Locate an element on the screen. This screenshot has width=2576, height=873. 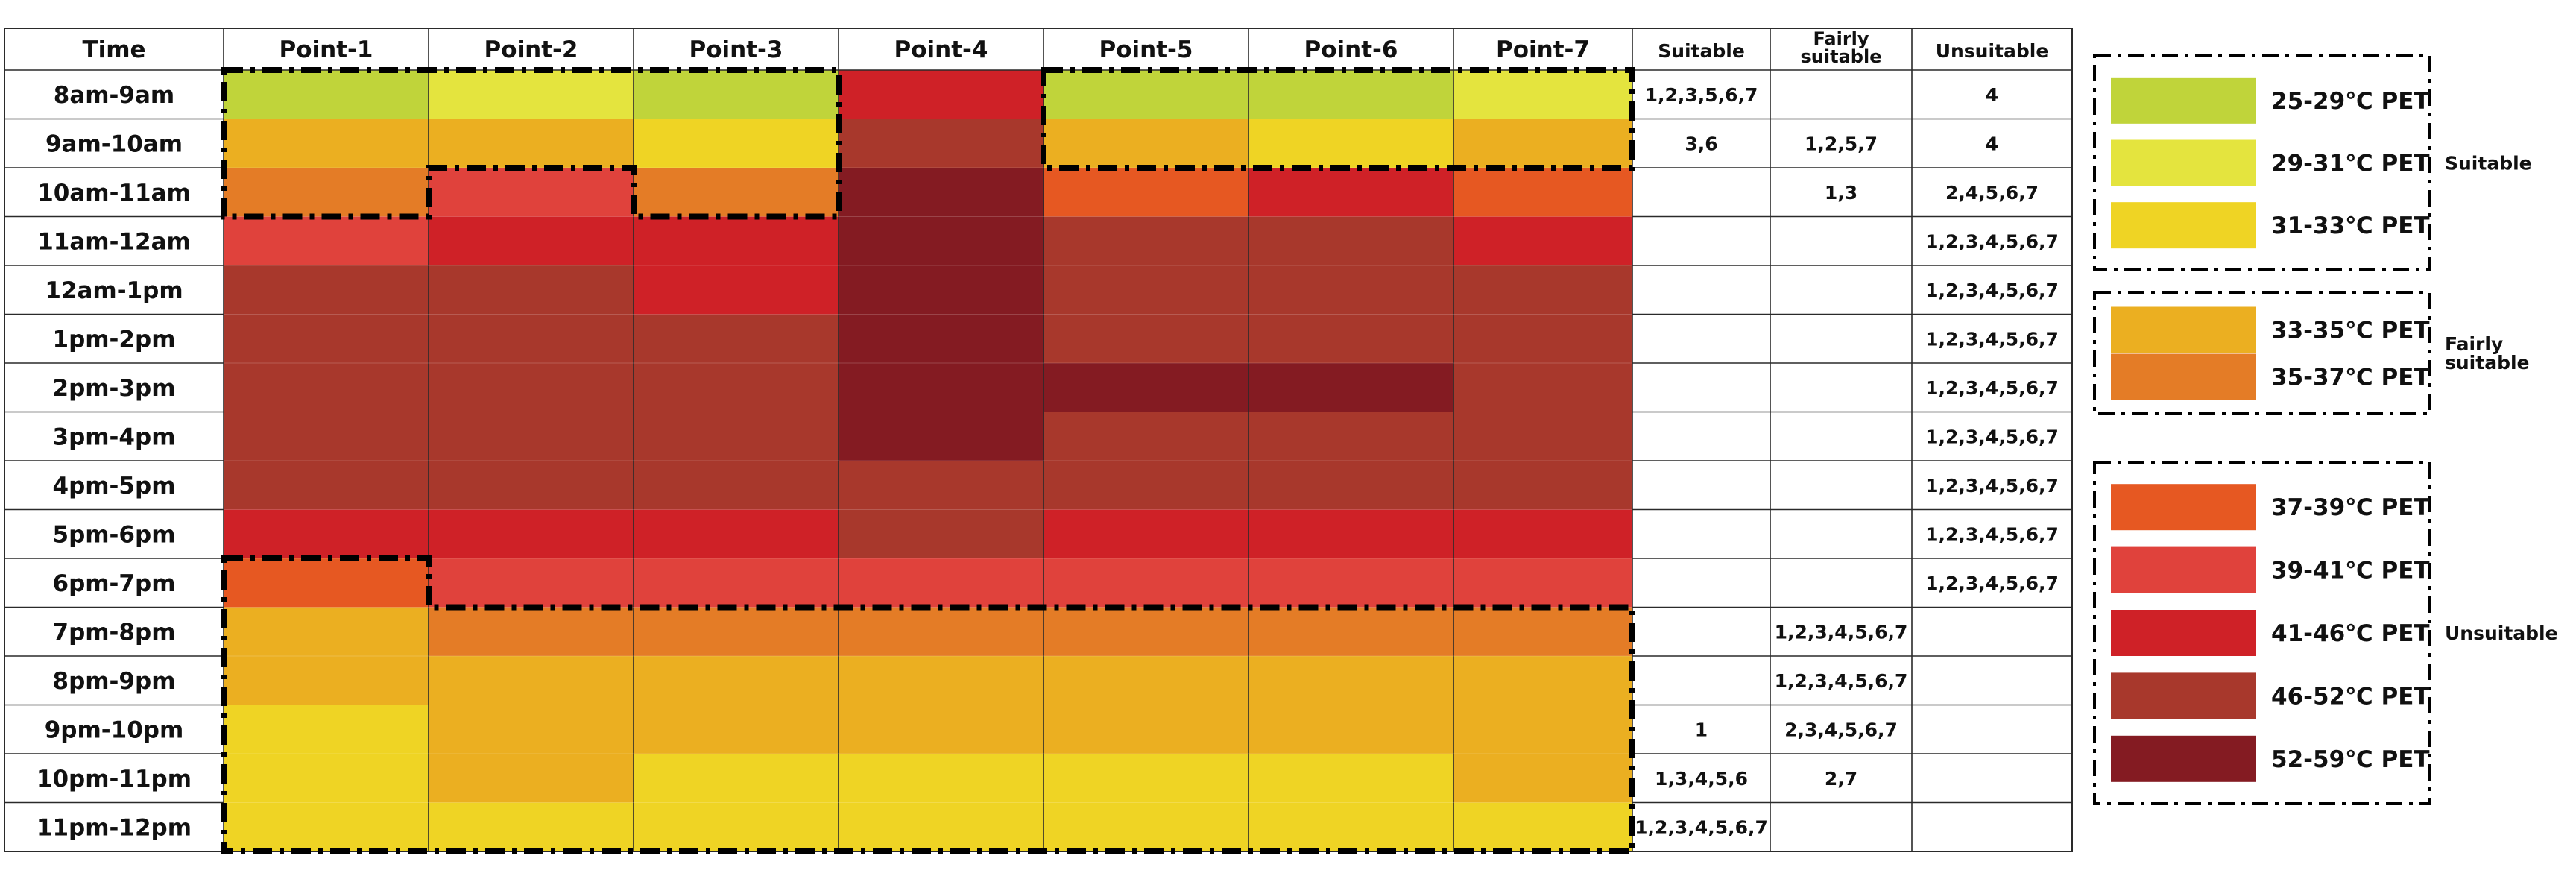
time-row-label: 11am-12am is located at coordinates (114, 241).